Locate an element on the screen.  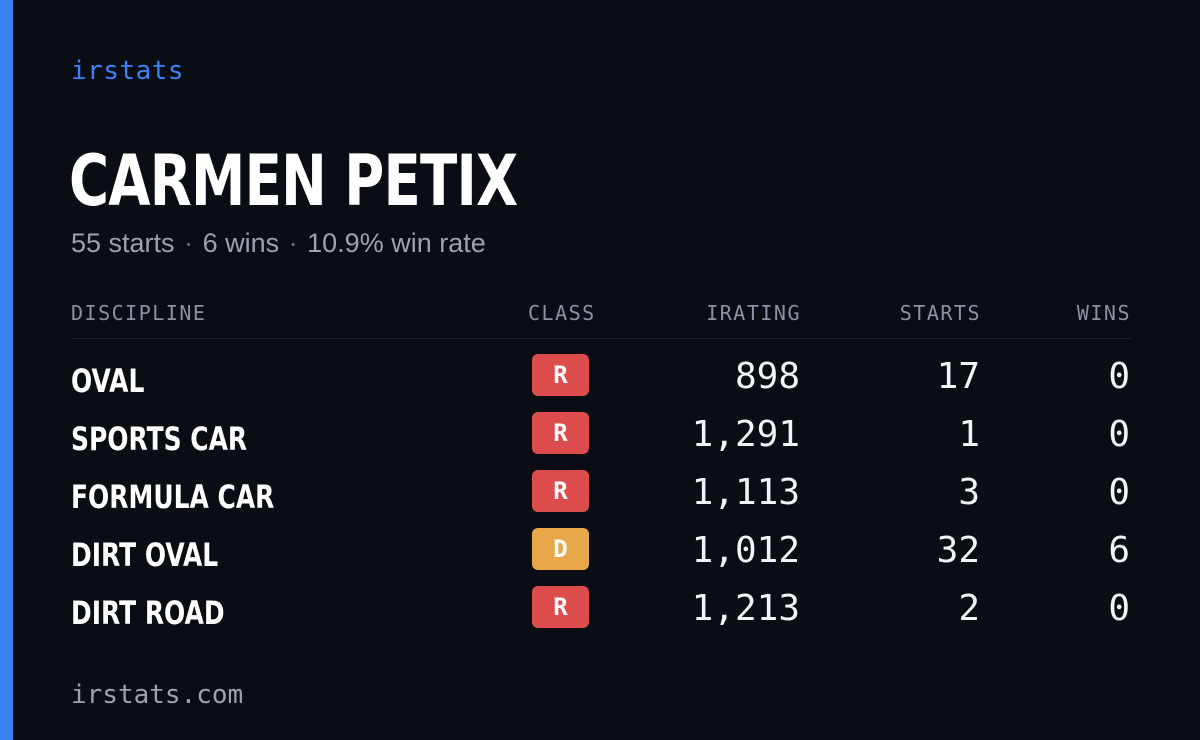
discipline-name: SPORTS CAR is located at coordinates (159, 439).